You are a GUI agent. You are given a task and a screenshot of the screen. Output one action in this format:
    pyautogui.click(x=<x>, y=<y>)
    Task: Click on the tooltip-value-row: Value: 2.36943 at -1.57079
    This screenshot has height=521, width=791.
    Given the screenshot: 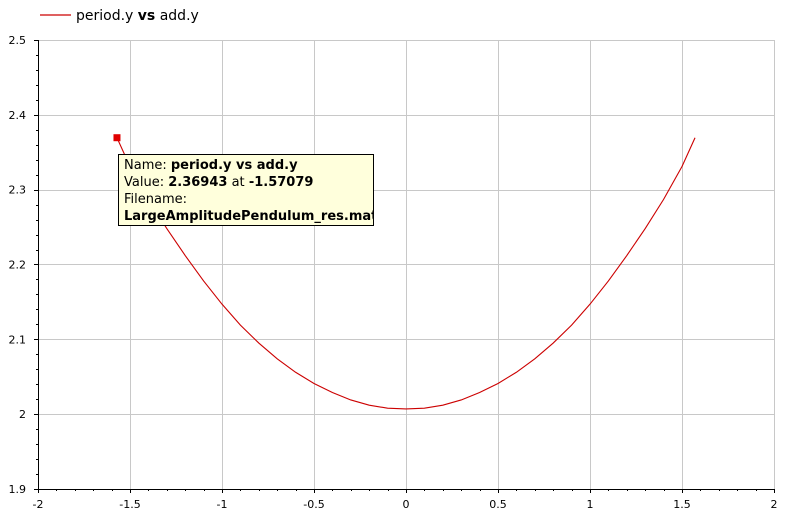 What is the action you would take?
    pyautogui.click(x=246, y=182)
    